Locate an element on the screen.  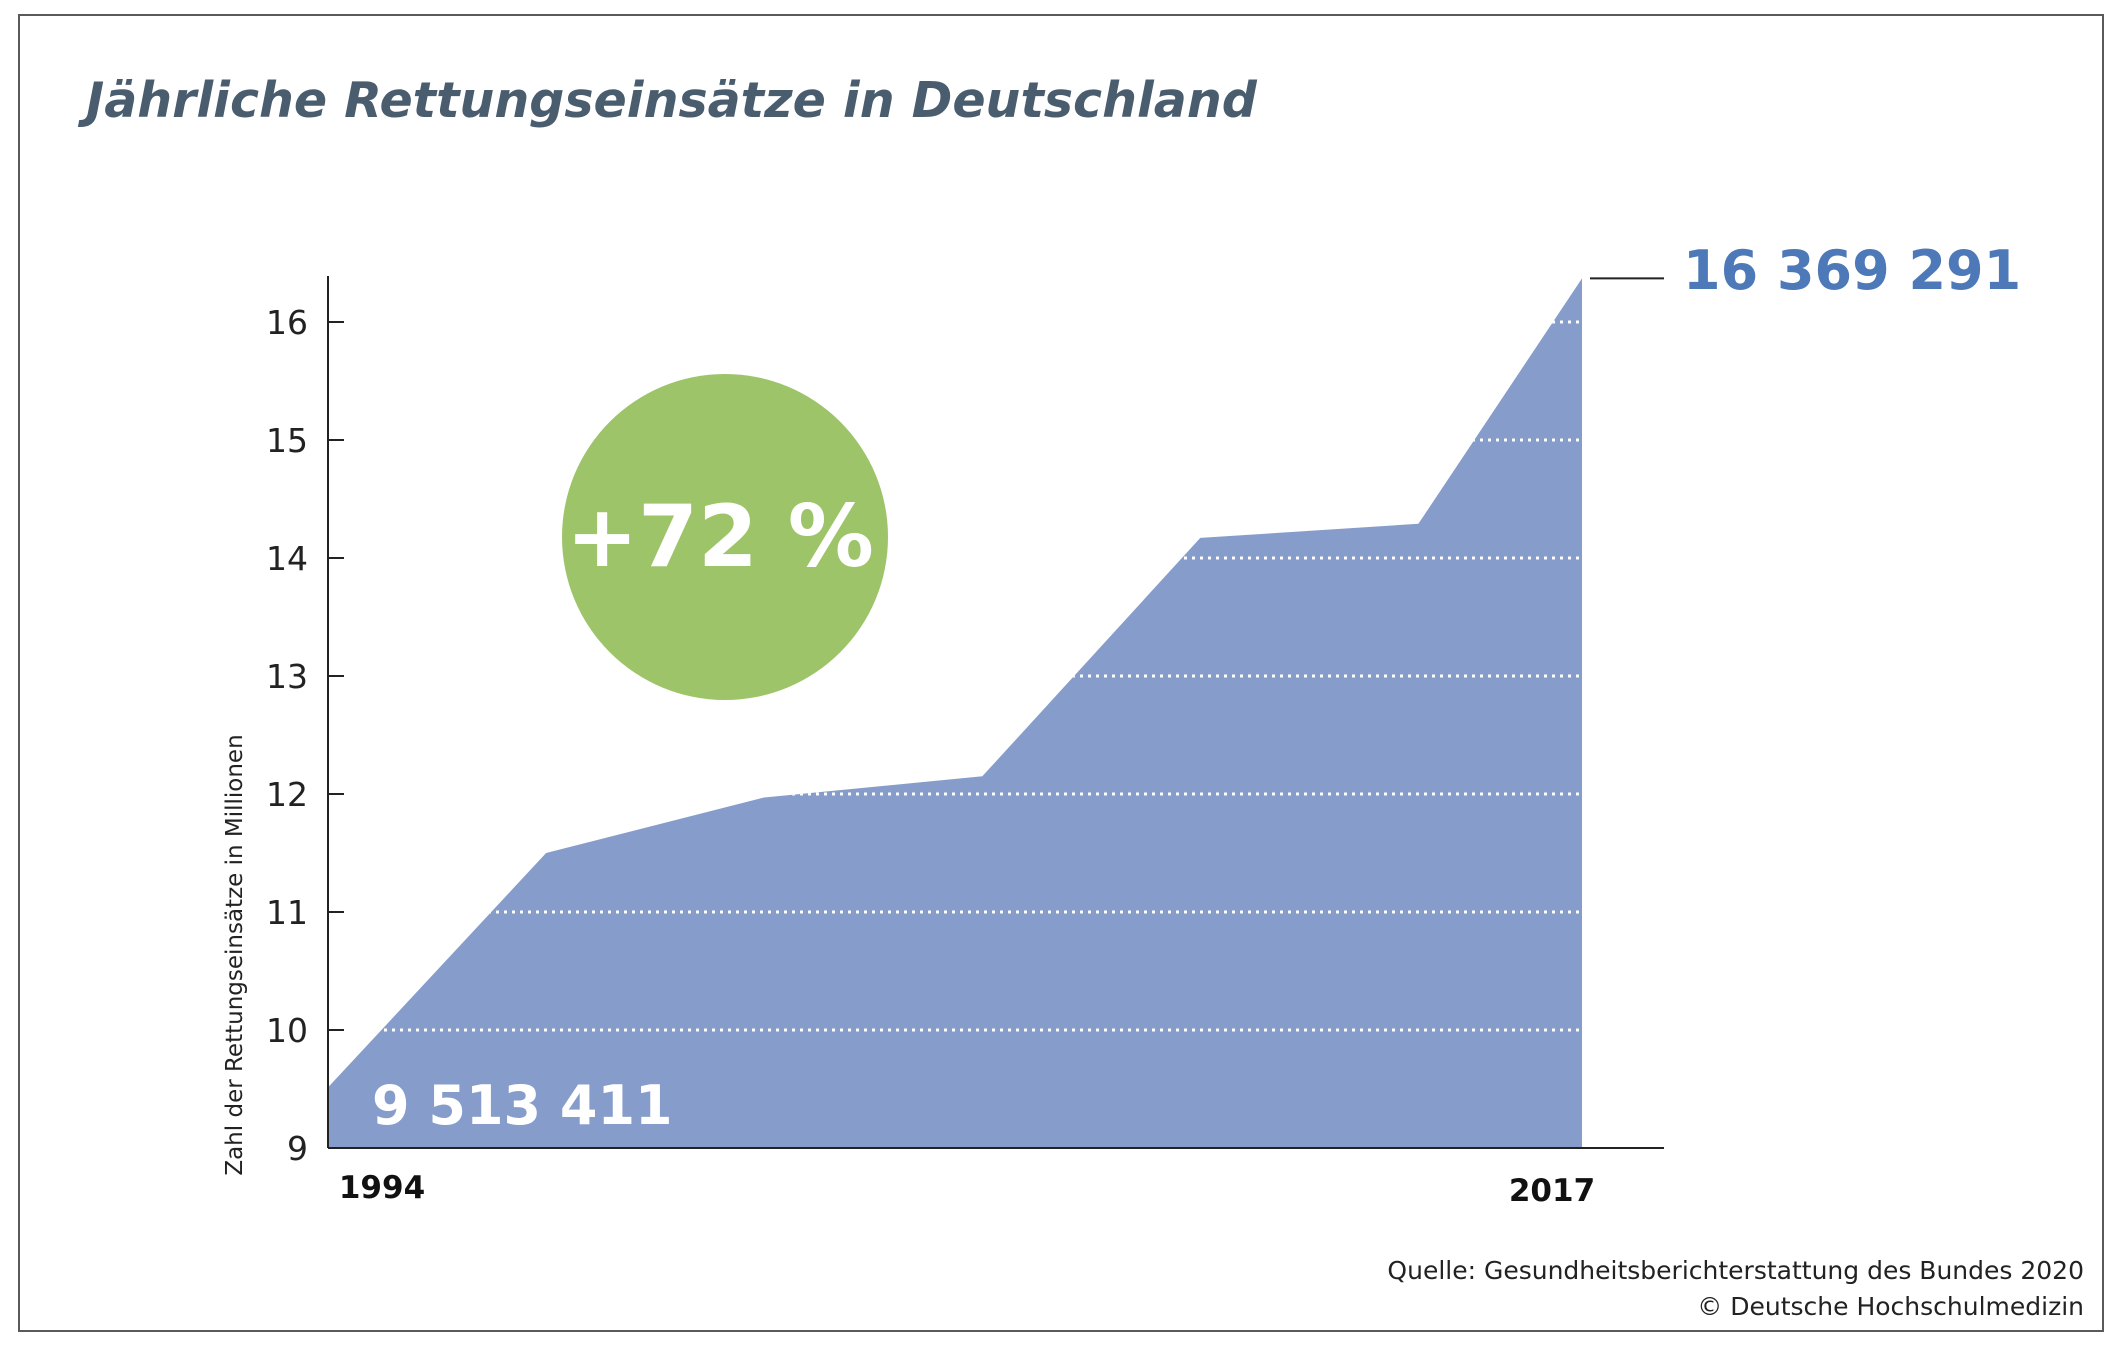
x-tick-label-start: 1994 is located at coordinates (382, 1188).